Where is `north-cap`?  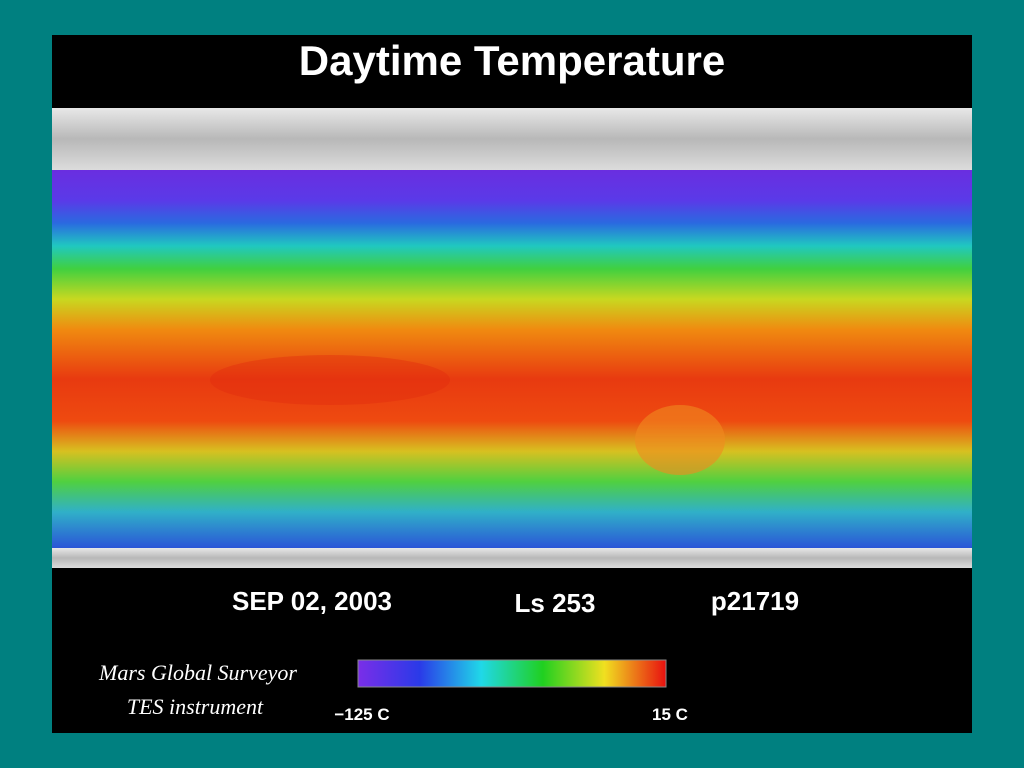
north-cap is located at coordinates (512, 139).